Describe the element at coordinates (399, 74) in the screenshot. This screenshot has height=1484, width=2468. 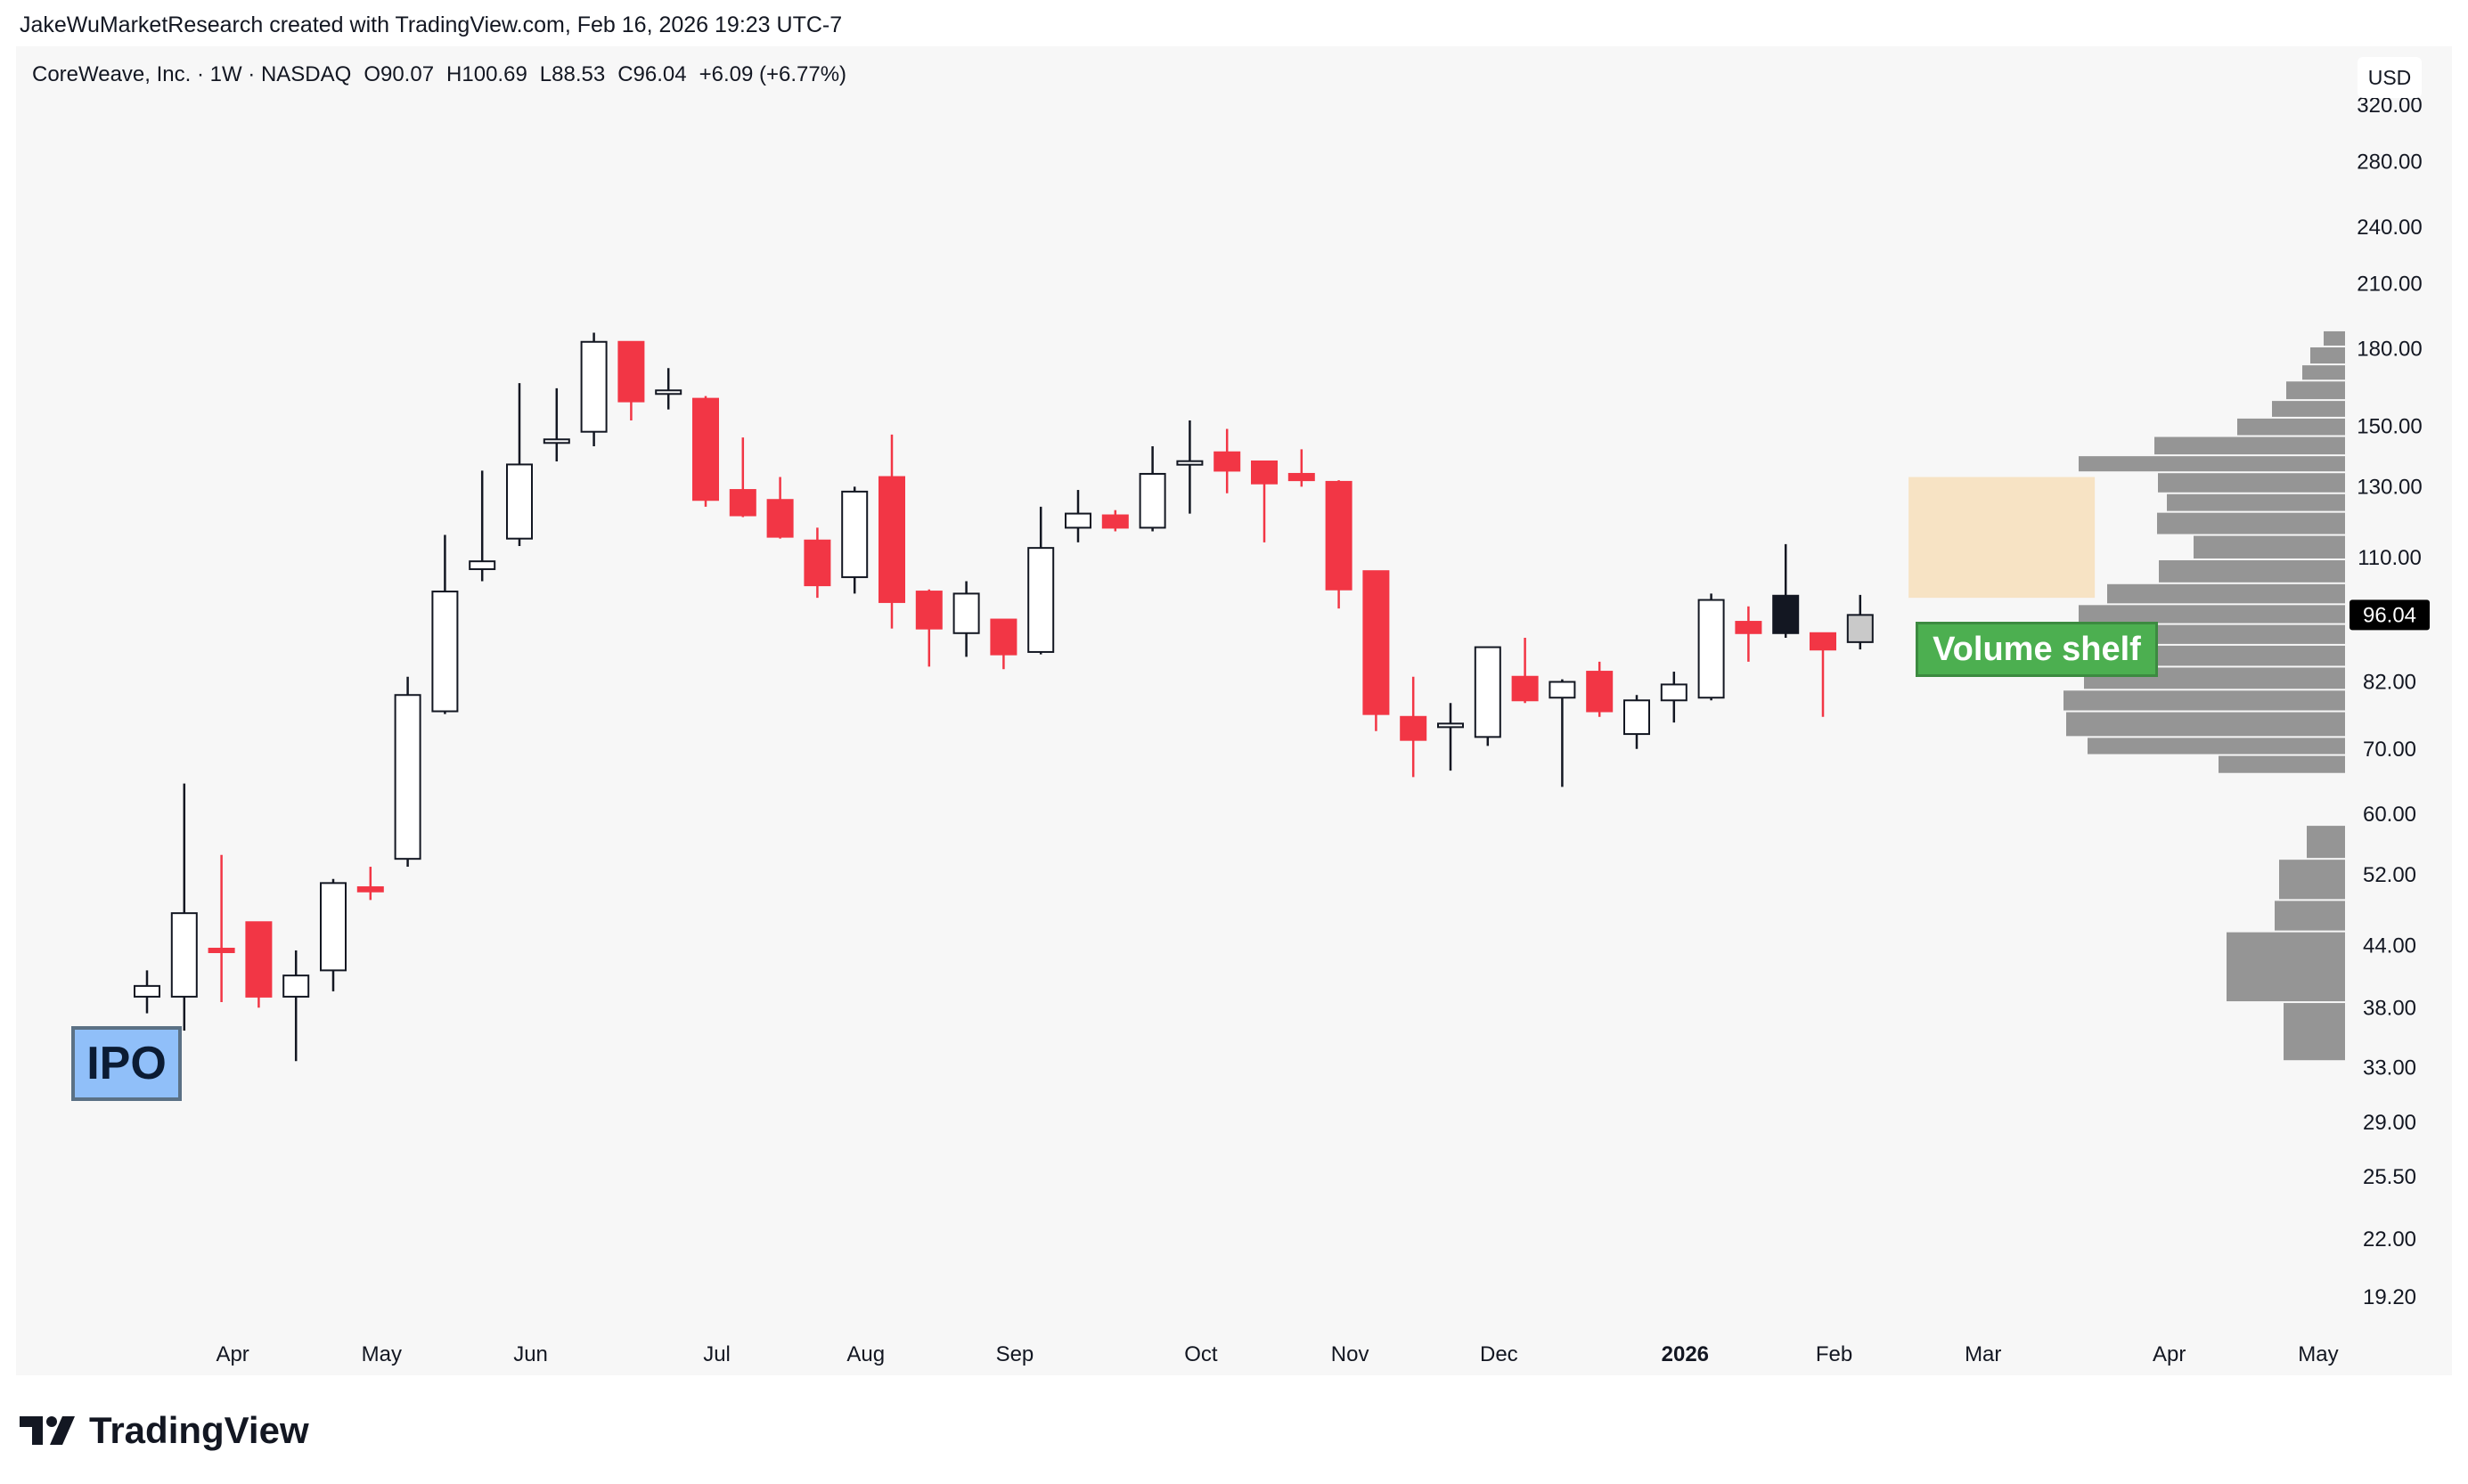
I see `ohlc-open: O90.07` at that location.